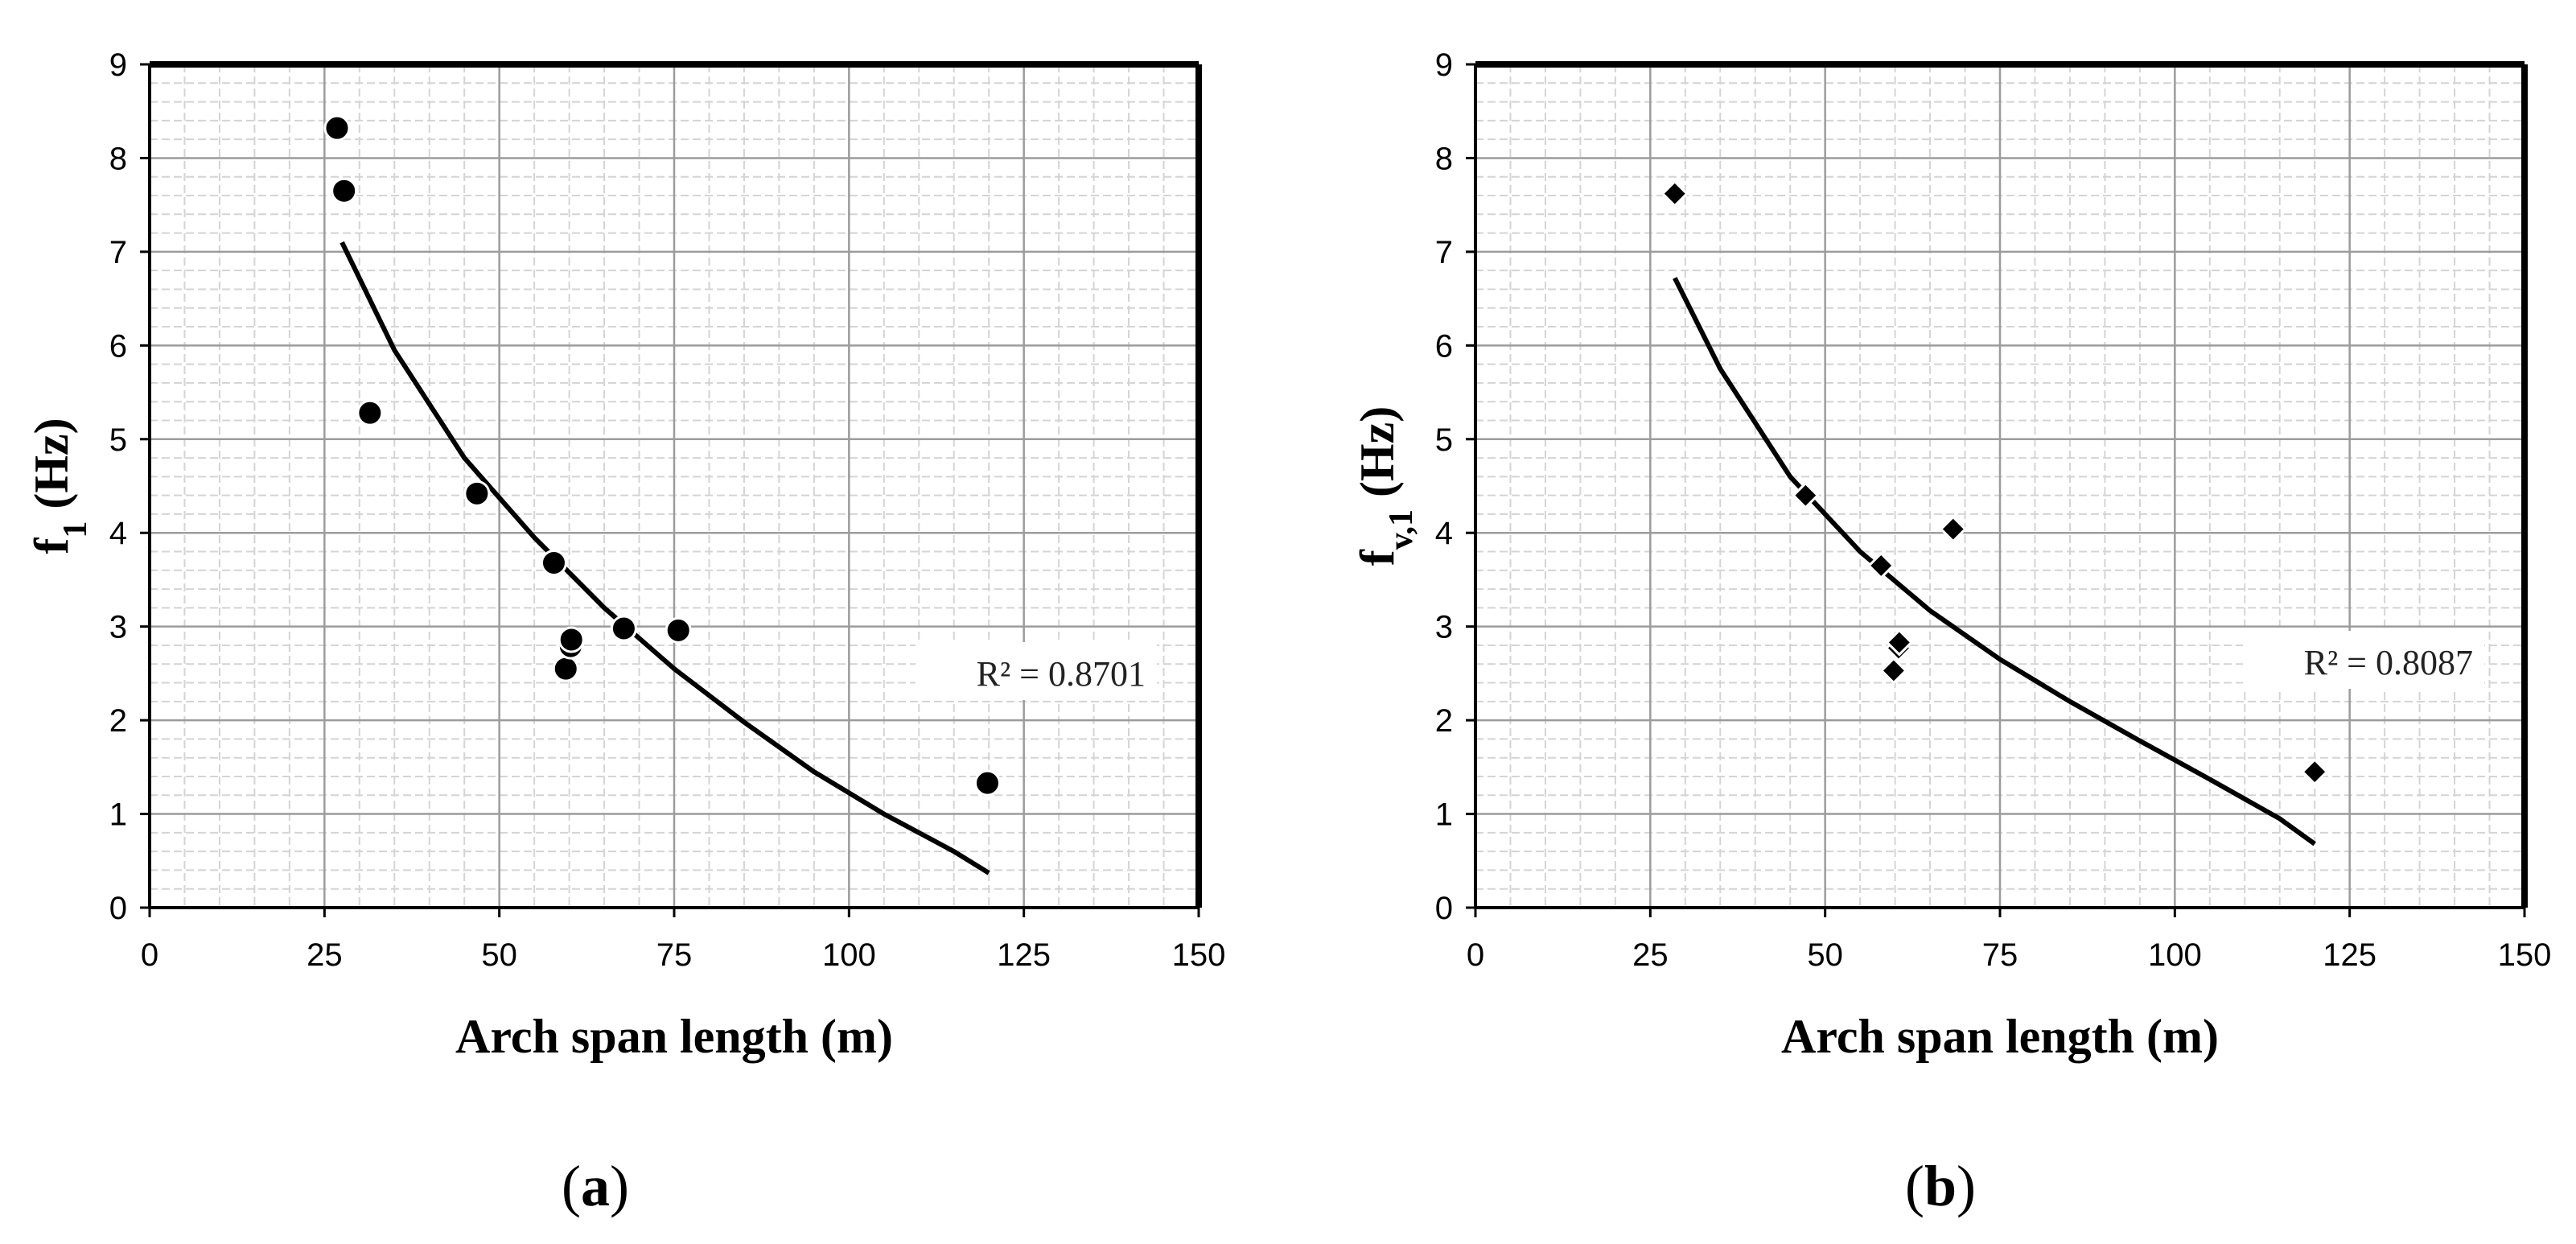 The width and height of the screenshot is (2576, 1244). I want to click on chart-a-x-tick-label: 0, so click(149, 955).